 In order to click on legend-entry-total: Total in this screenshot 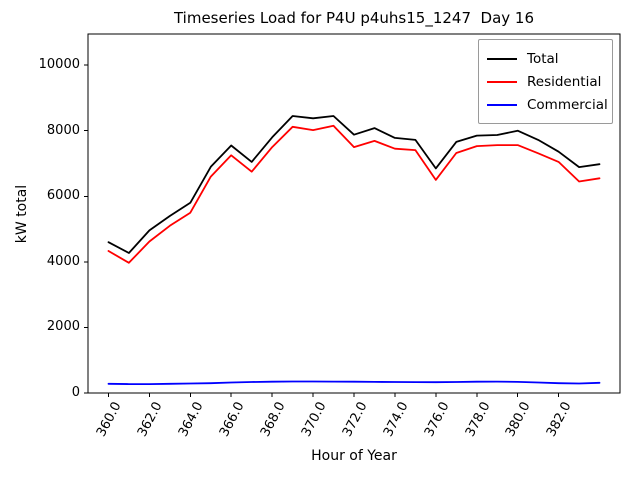, I will do `click(545, 58)`.